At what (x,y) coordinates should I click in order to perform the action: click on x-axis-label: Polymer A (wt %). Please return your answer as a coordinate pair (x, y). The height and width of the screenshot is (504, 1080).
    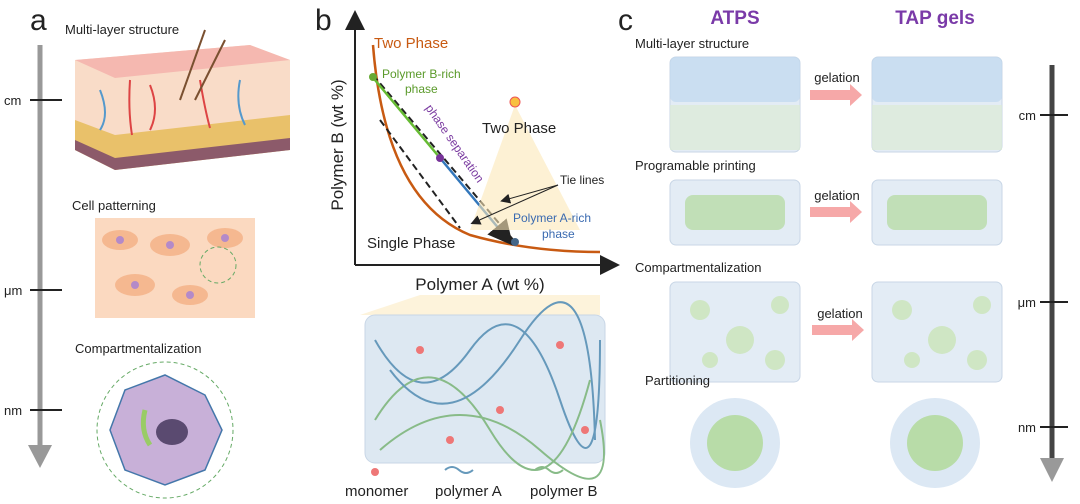
    Looking at the image, I should click on (479, 284).